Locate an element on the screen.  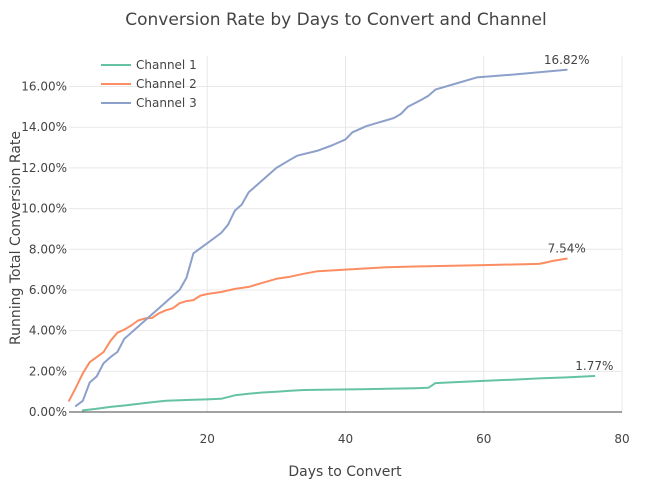
y-tick-label: 16.00% is located at coordinates (44, 87).